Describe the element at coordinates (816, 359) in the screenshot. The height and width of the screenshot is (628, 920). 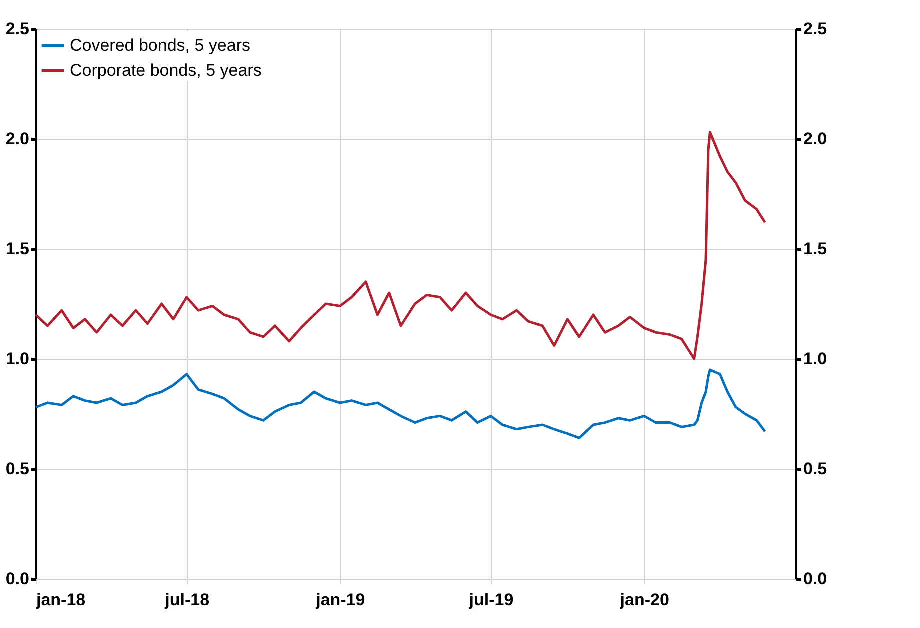
I see `y2-tick-label: 1.0` at that location.